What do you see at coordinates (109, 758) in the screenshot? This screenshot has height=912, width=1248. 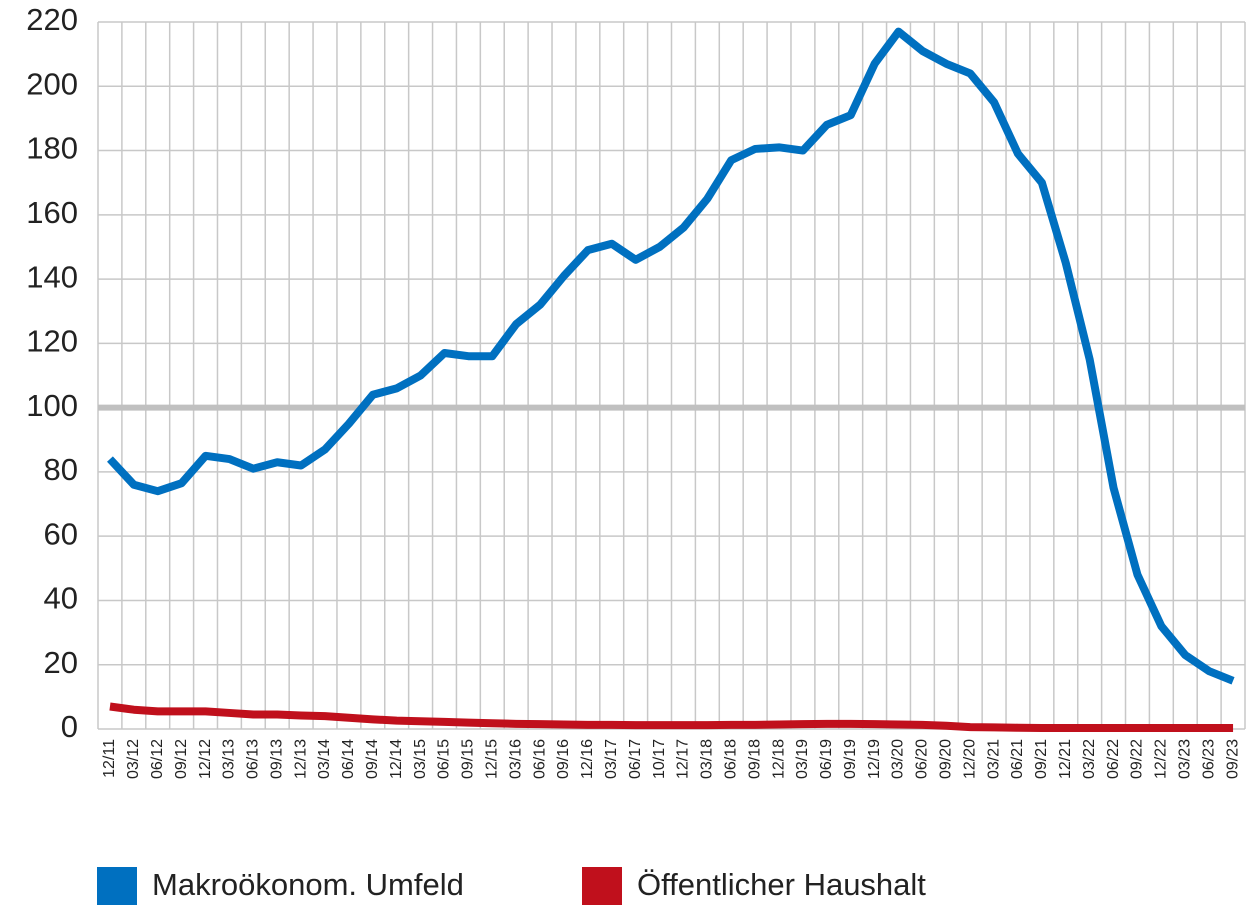 I see `x-tick-label: 12/11` at bounding box center [109, 758].